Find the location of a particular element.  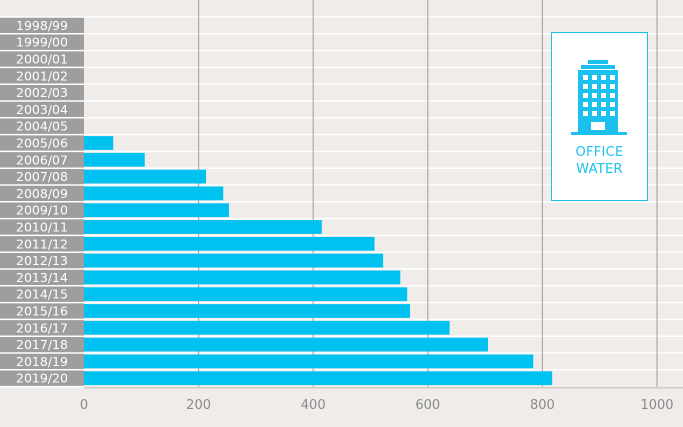

card-line-2: WATER is located at coordinates (599, 169).